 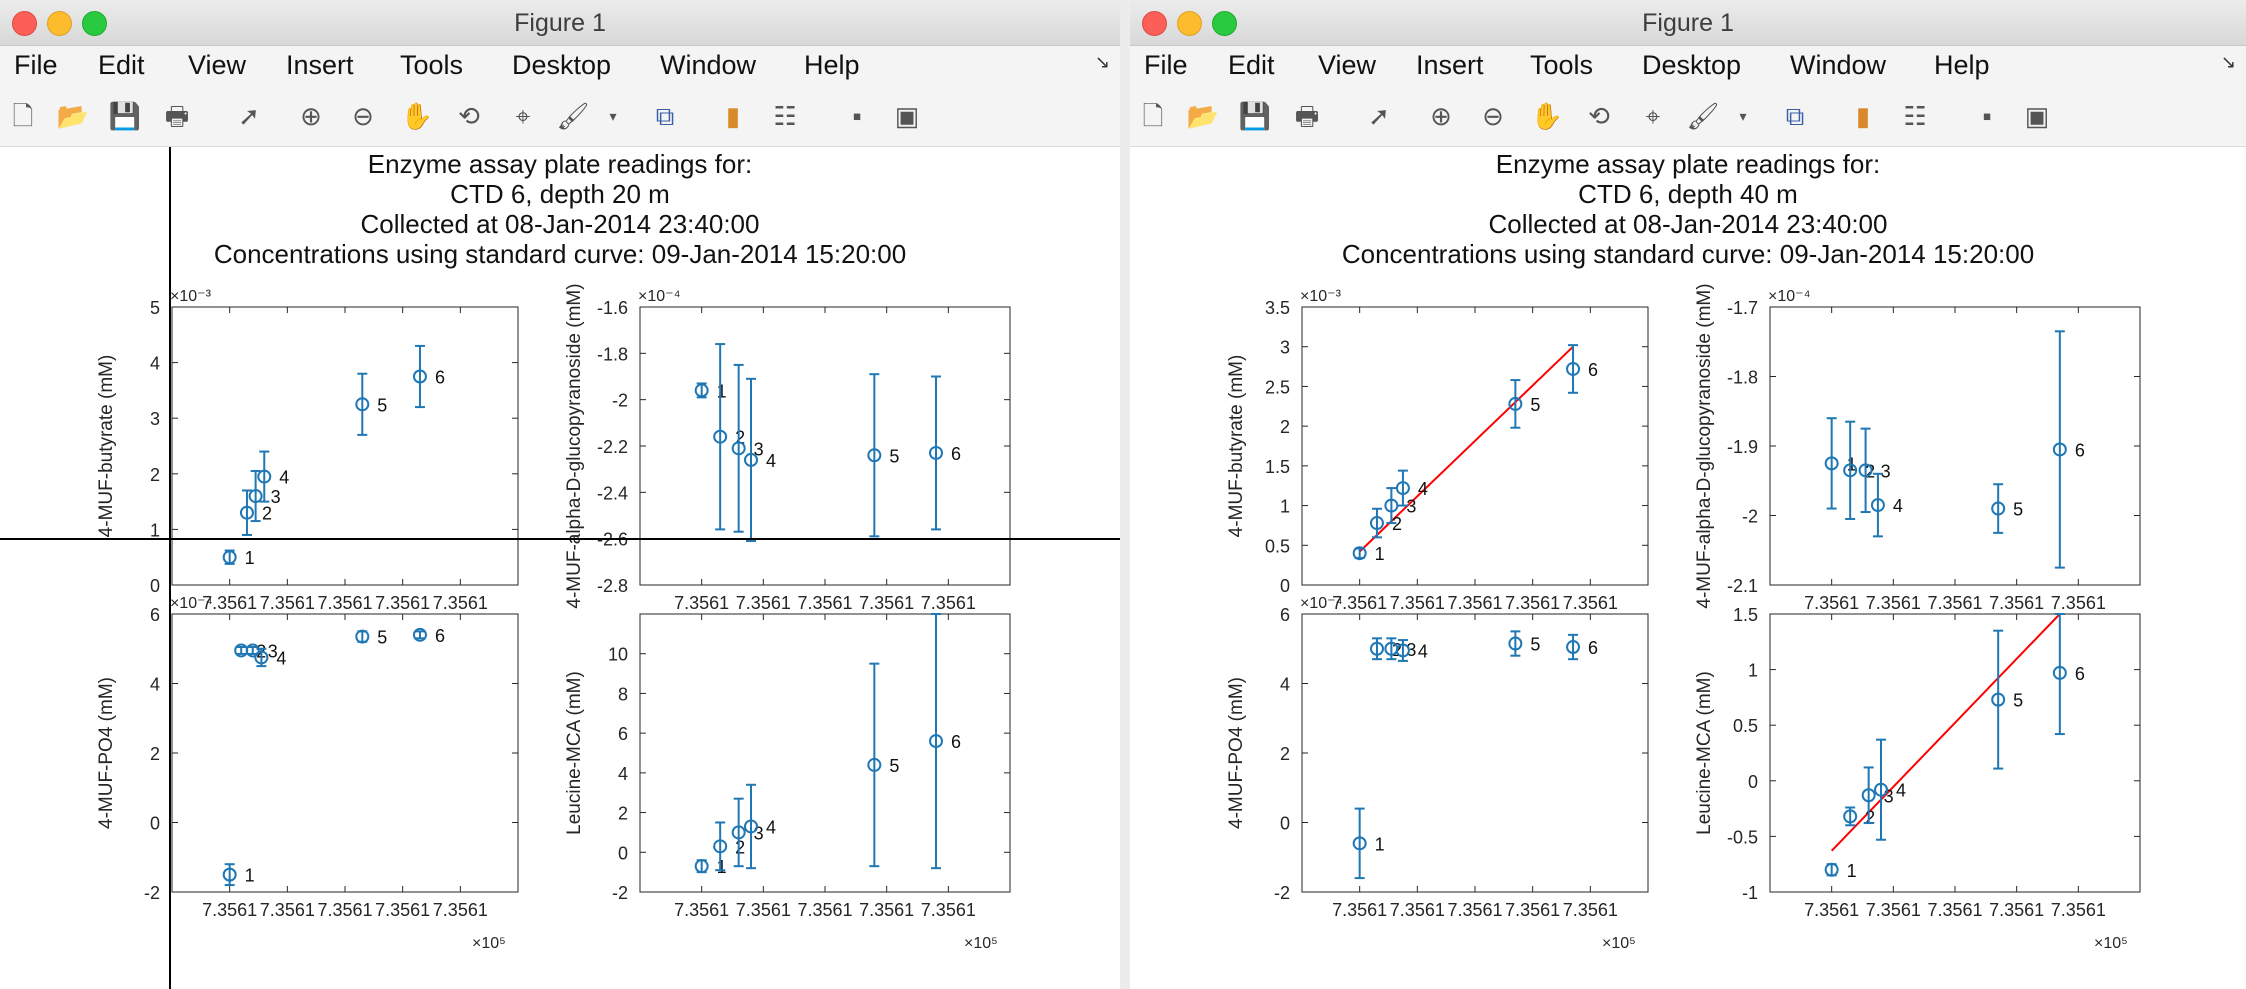 What do you see at coordinates (1753, 782) in the screenshot?
I see `y-tick-label: 0` at bounding box center [1753, 782].